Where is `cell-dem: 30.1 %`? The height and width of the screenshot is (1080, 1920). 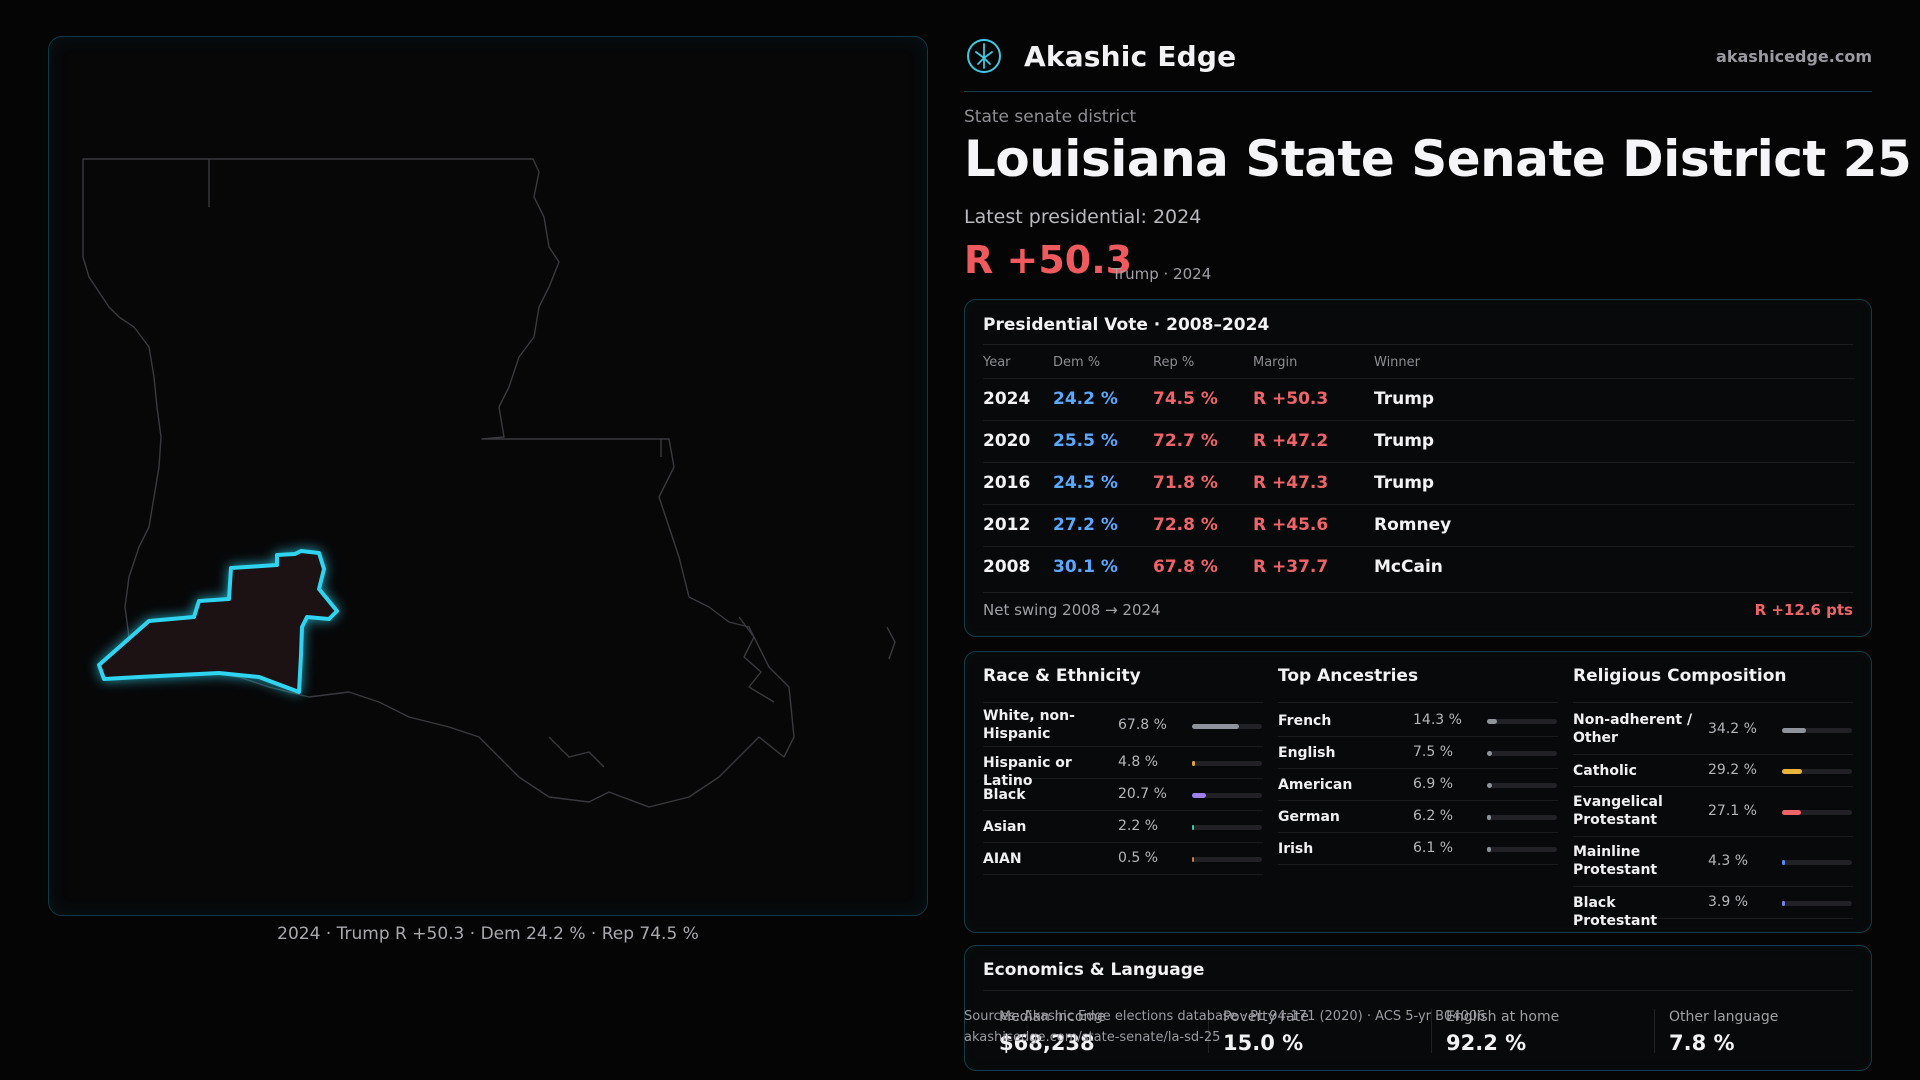 cell-dem: 30.1 % is located at coordinates (1103, 566).